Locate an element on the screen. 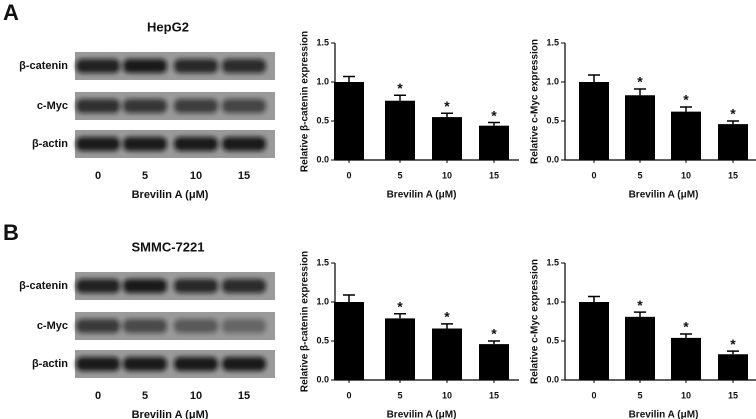 The height and width of the screenshot is (419, 756). blot-title: SMMC-7221 is located at coordinates (168, 246).